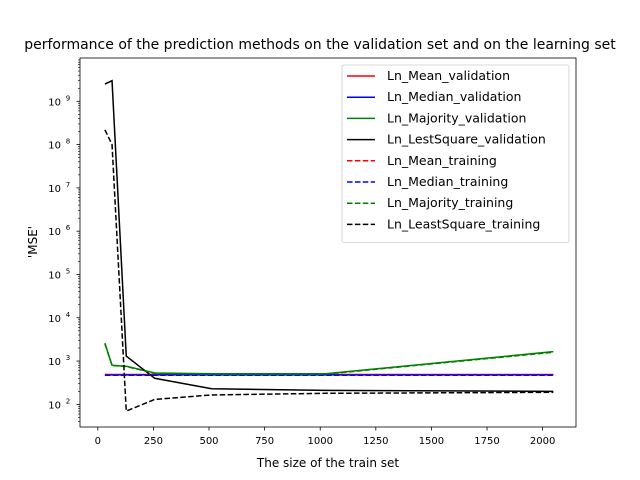 This screenshot has height=480, width=640. Describe the element at coordinates (68, 185) in the screenshot. I see `y-tick-exponent: 7` at that location.